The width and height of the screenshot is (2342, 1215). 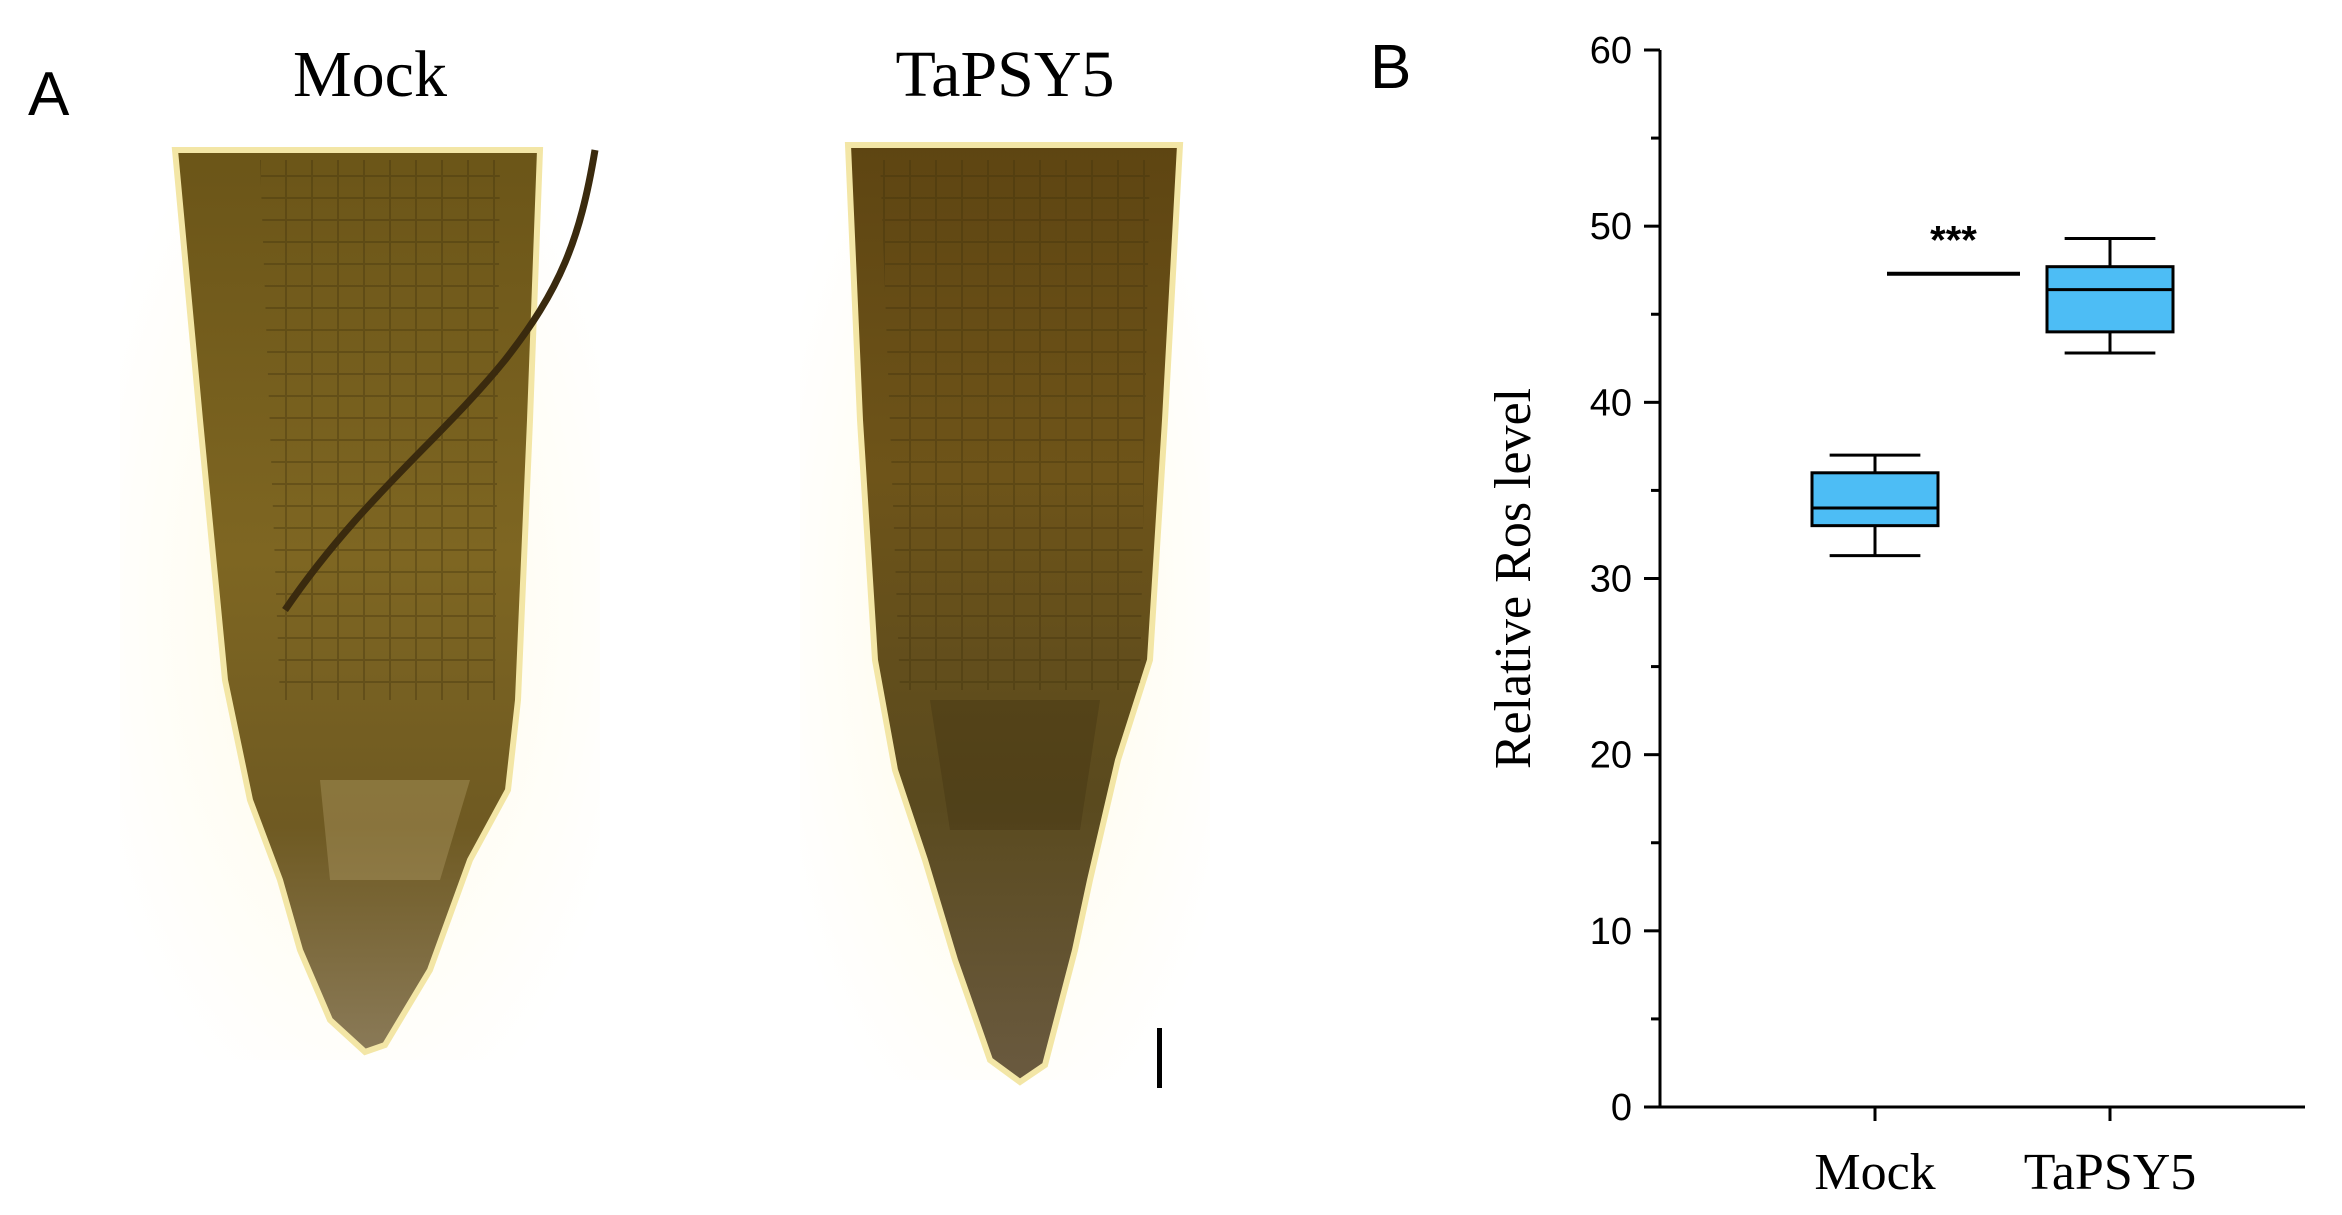 I want to click on y-tick-label: 50, so click(x=1611, y=227).